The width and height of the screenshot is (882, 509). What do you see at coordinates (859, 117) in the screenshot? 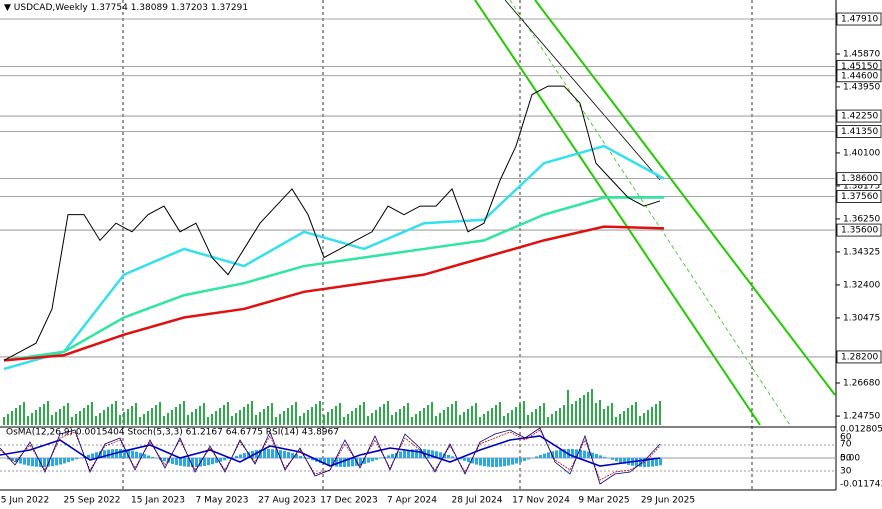
I see `level-label: 1.42250` at bounding box center [859, 117].